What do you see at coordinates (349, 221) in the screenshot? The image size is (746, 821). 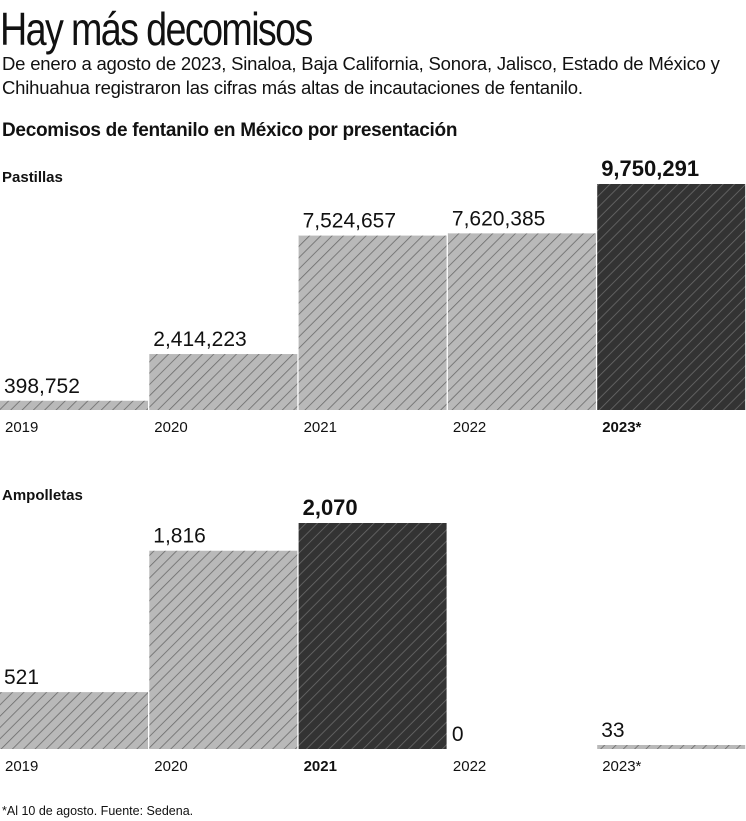 I see `value-label: 7,524,657` at bounding box center [349, 221].